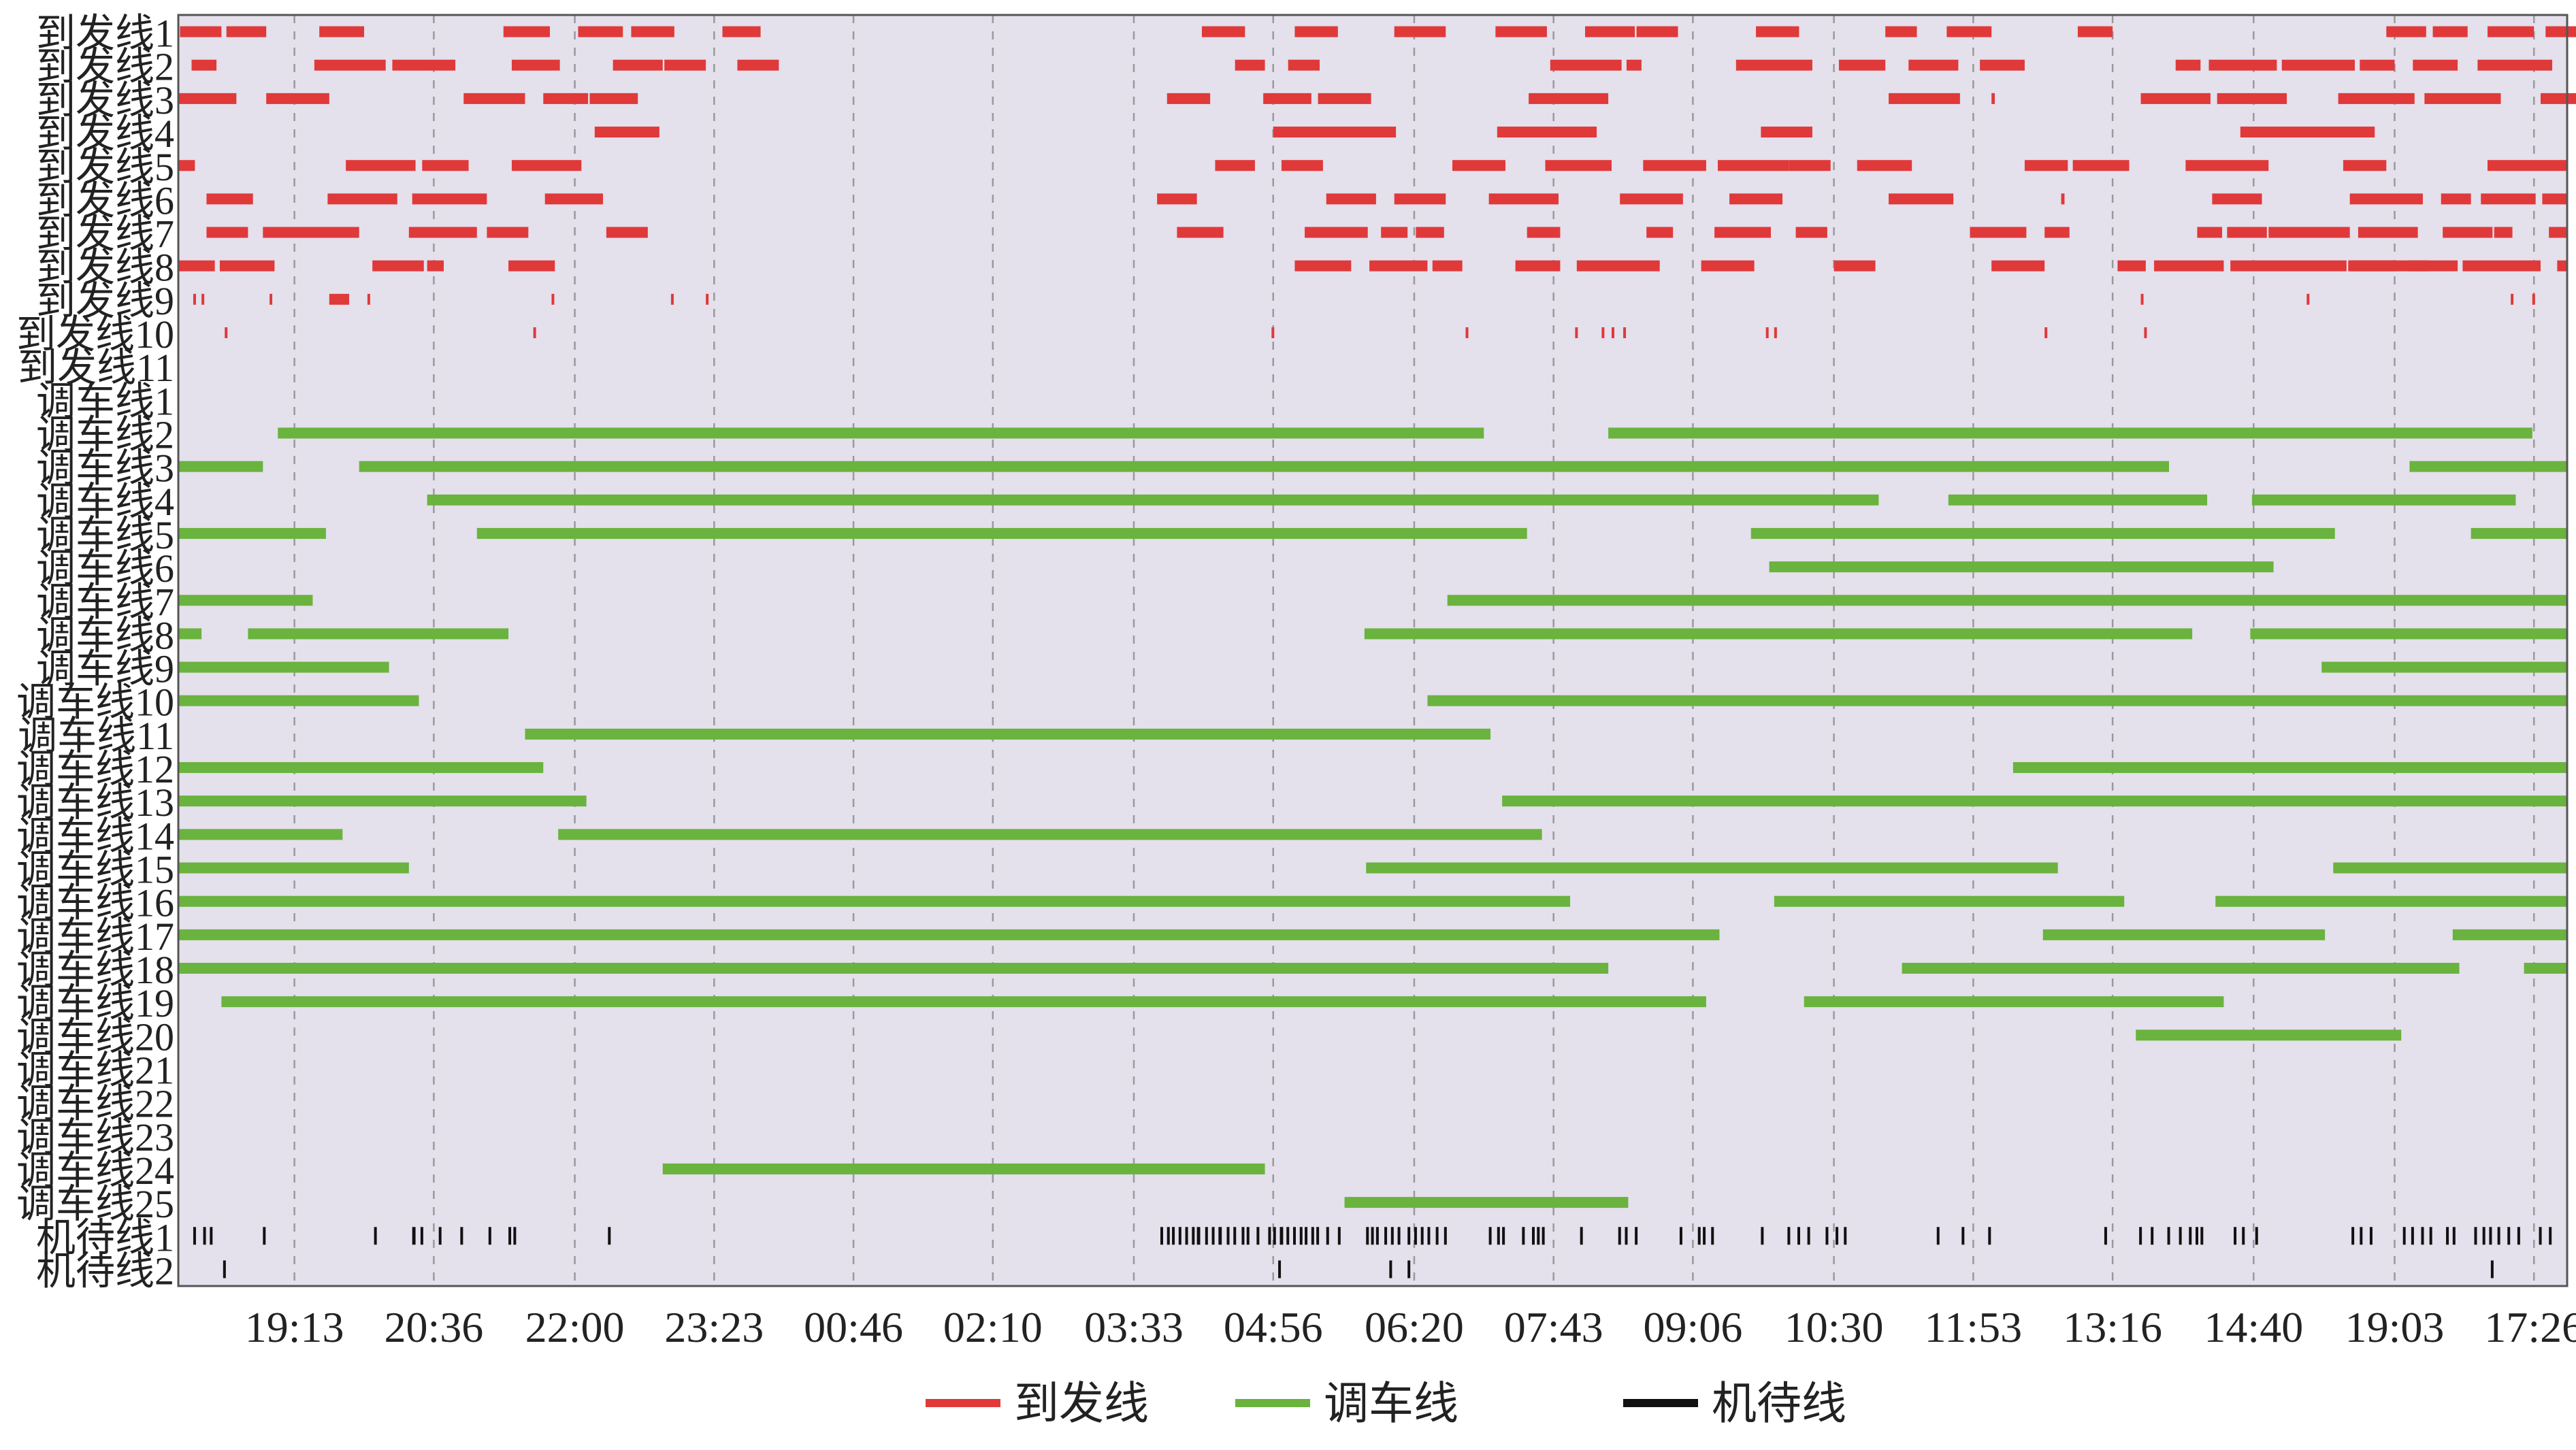  What do you see at coordinates (1553, 1327) in the screenshot?
I see `x-tick-label: 07:43` at bounding box center [1553, 1327].